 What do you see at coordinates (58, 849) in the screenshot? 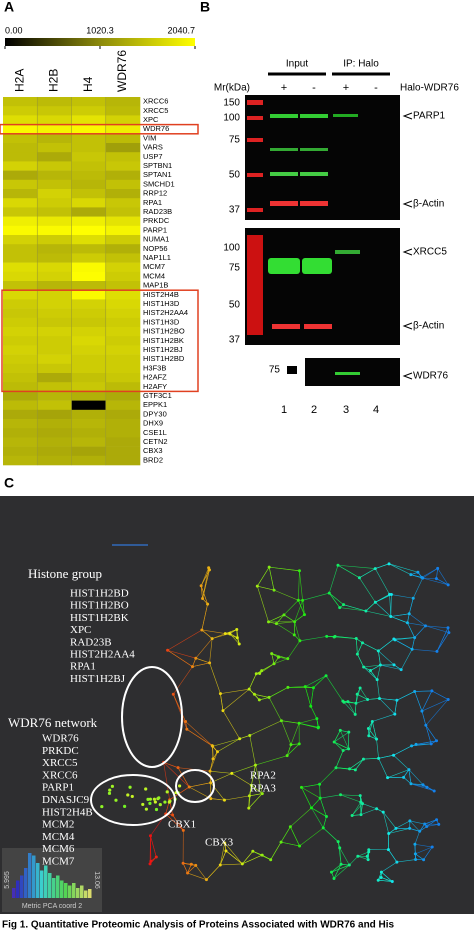
I see `network-label: MCM6` at bounding box center [58, 849].